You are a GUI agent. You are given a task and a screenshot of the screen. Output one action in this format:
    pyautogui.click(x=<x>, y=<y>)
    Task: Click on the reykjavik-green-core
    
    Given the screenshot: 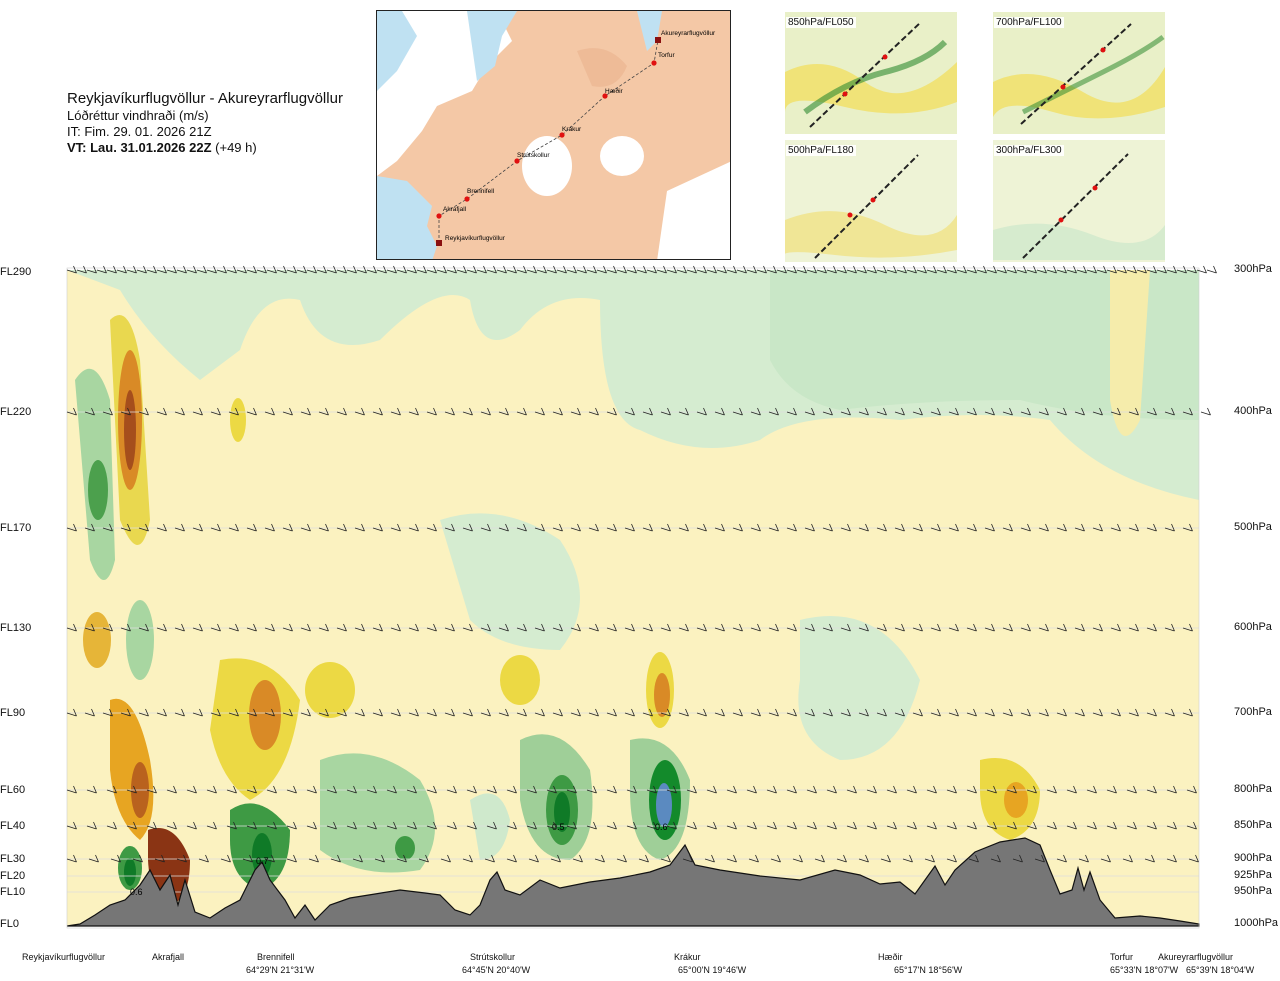 What is the action you would take?
    pyautogui.click(x=130, y=872)
    